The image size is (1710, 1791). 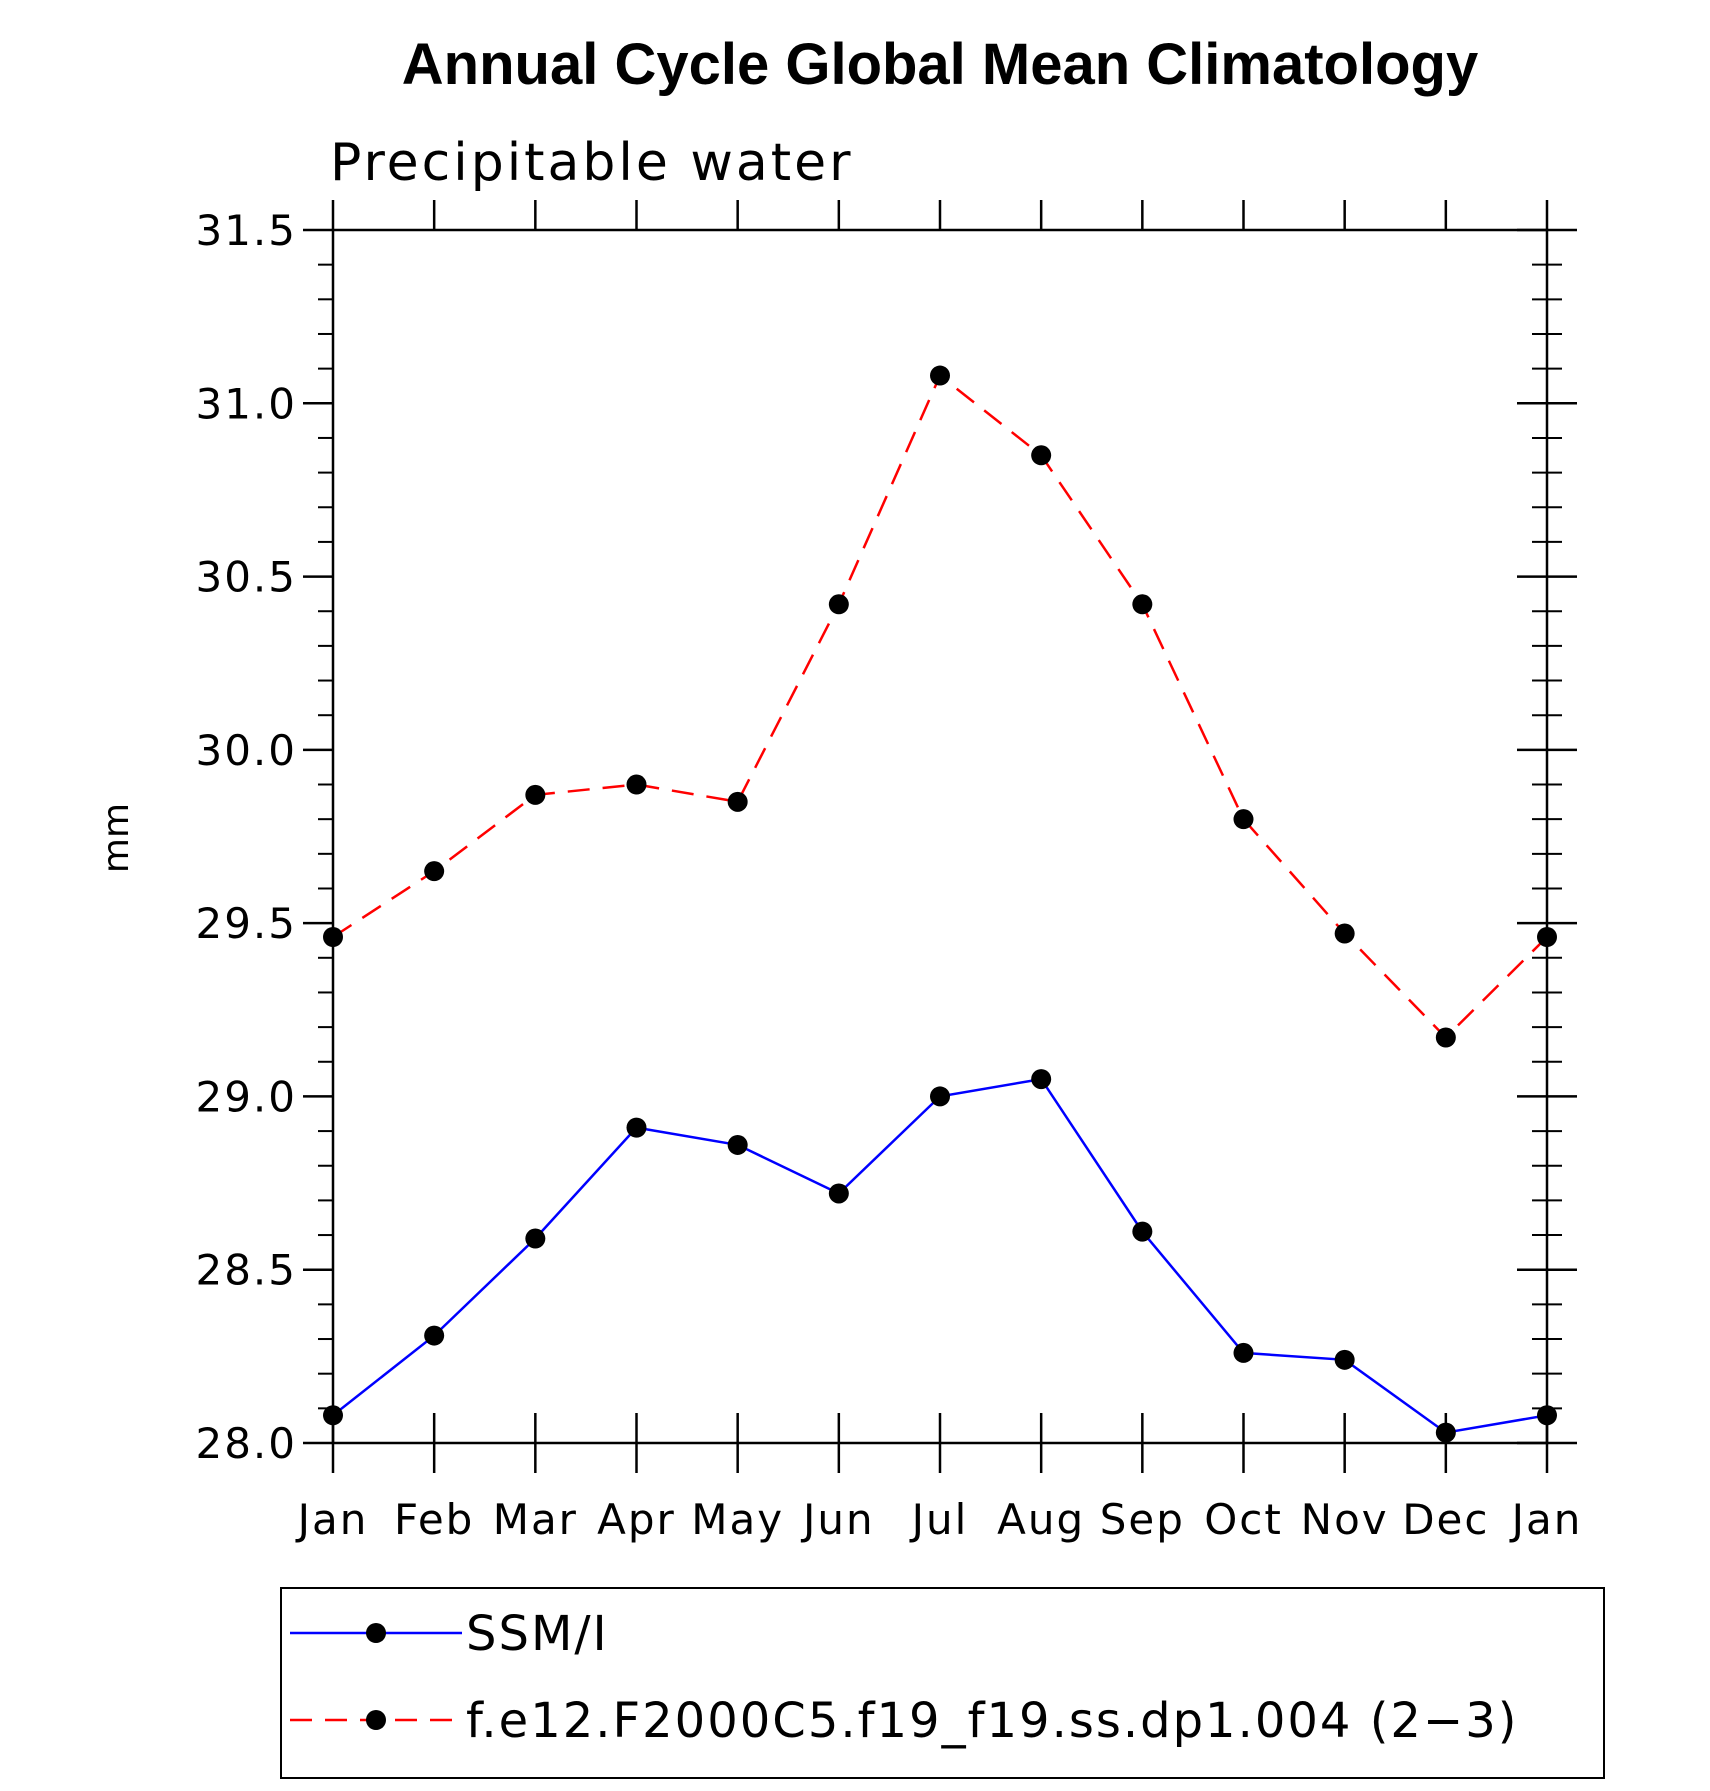 I want to click on y-tick-label: 28.5, so click(x=246, y=1270).